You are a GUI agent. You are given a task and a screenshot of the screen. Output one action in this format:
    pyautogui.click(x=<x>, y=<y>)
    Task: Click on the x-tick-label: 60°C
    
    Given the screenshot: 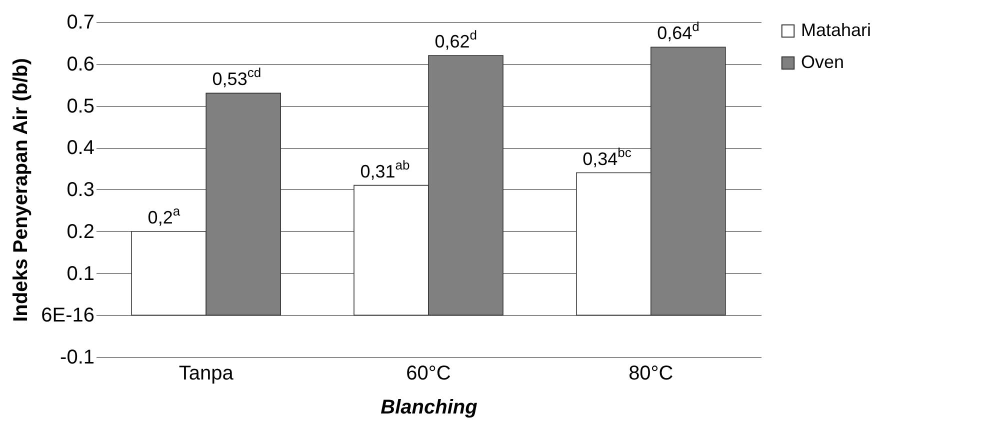 What is the action you would take?
    pyautogui.click(x=428, y=373)
    